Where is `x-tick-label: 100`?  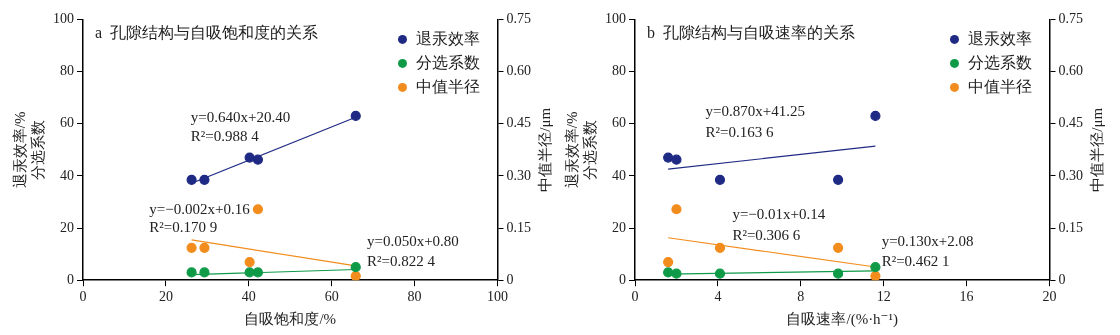
x-tick-label: 100 is located at coordinates (497, 297).